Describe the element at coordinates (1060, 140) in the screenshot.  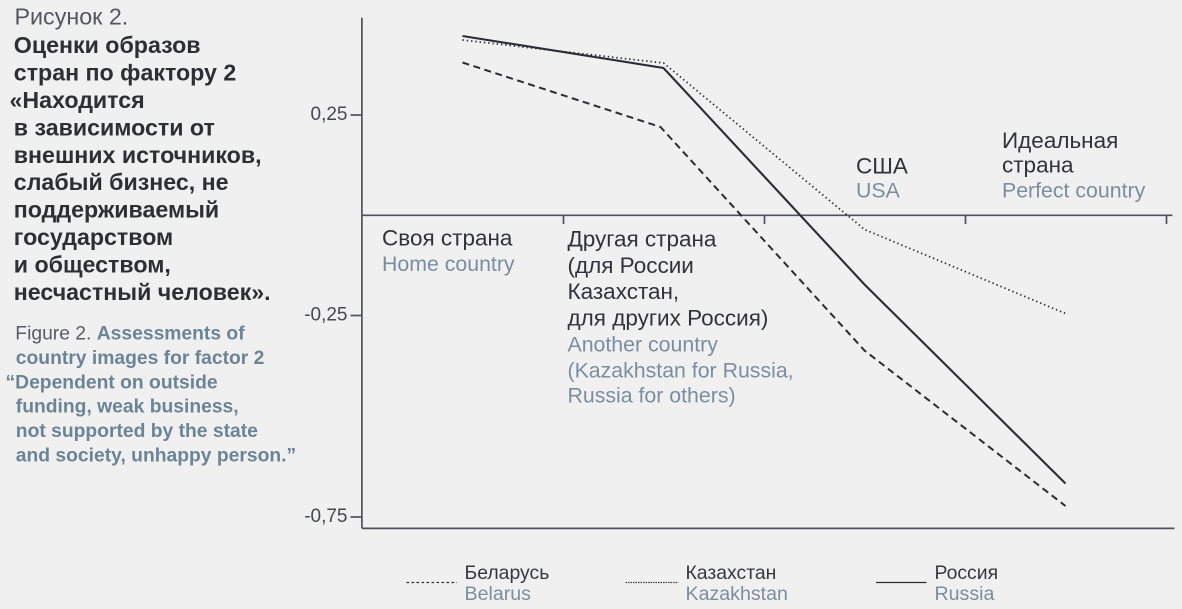
I see `svg-text: Идеальная` at that location.